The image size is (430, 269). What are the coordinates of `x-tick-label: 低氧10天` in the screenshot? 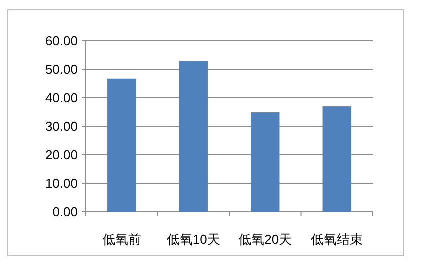 It's located at (193, 239).